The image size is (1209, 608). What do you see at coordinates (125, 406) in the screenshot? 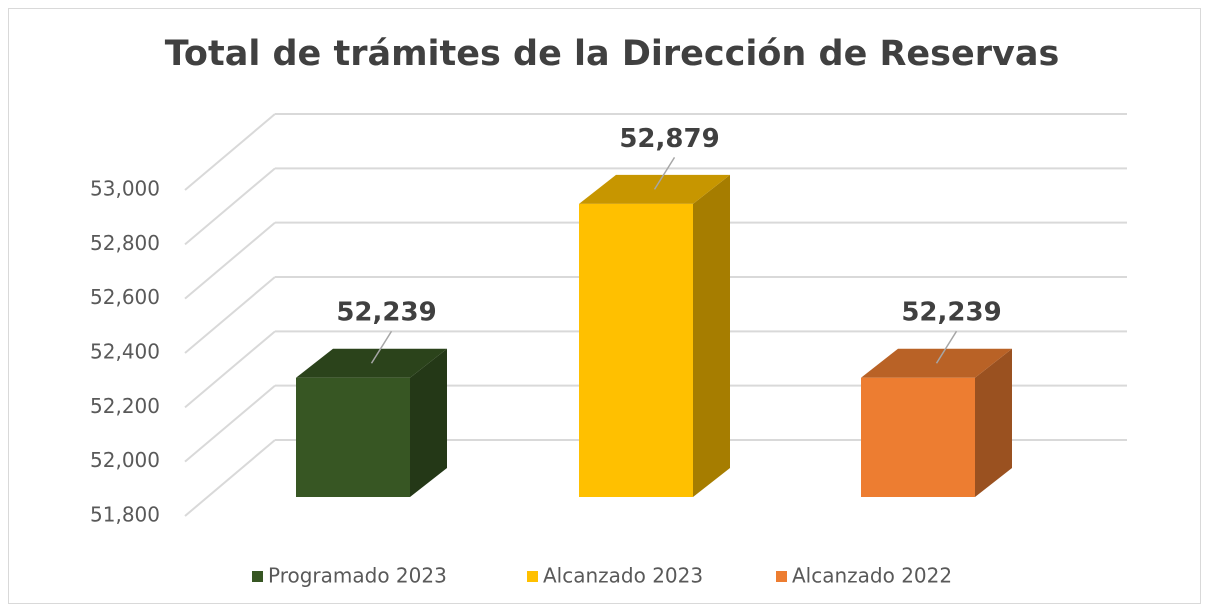
I see `y-tick-label: 52,200` at bounding box center [125, 406].